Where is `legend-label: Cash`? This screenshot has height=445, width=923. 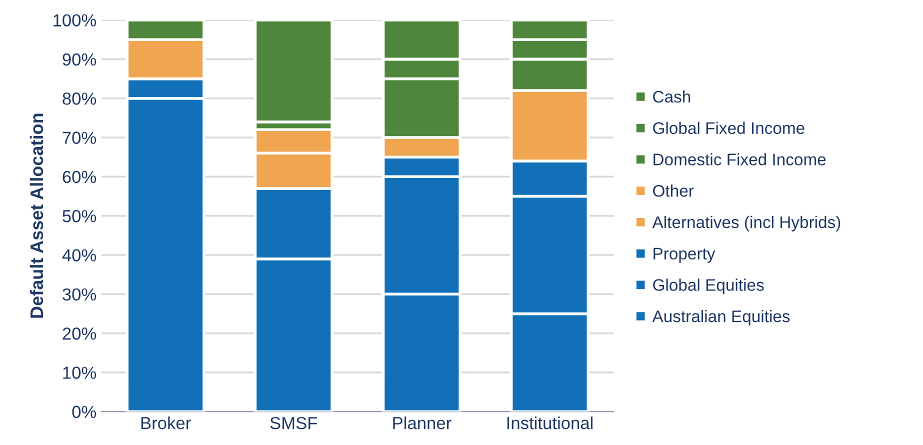
legend-label: Cash is located at coordinates (671, 96).